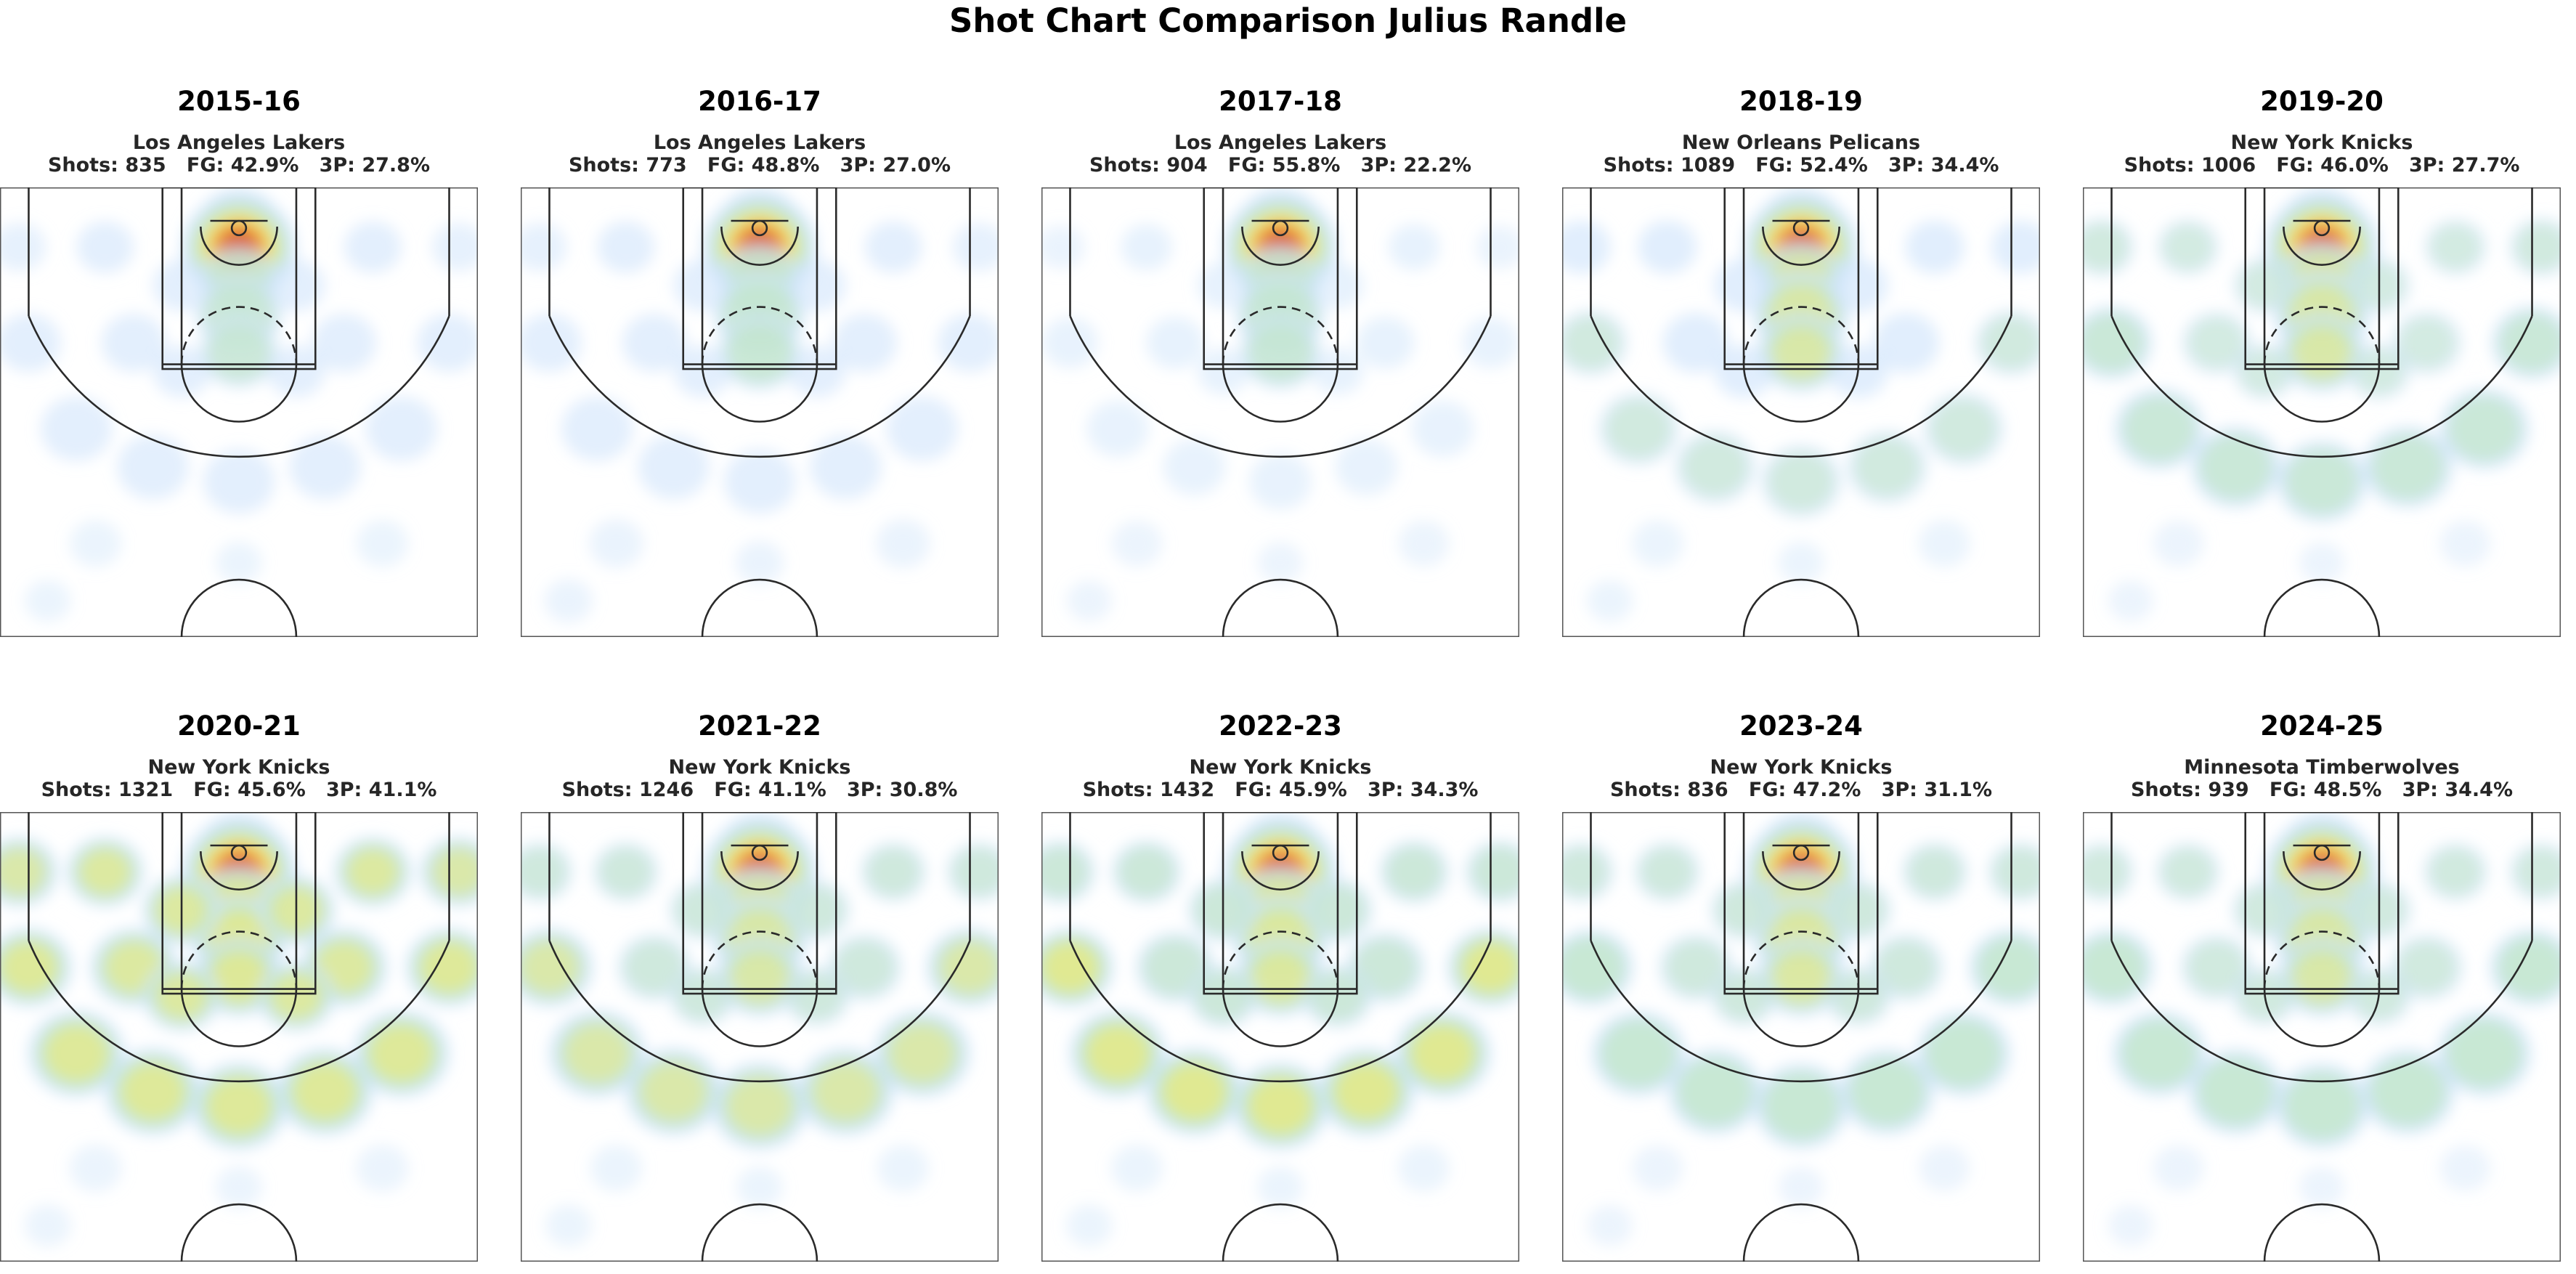  I want to click on figure-title: Shot Chart Comparison Julius Randle, so click(1288, 20).